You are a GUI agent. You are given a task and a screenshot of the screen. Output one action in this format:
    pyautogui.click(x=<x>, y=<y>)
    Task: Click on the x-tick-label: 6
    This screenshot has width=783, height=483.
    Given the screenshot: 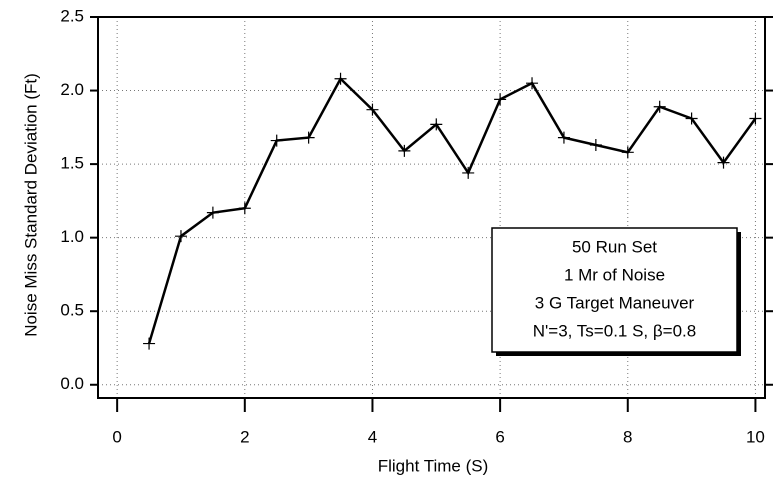 What is the action you would take?
    pyautogui.click(x=499, y=436)
    